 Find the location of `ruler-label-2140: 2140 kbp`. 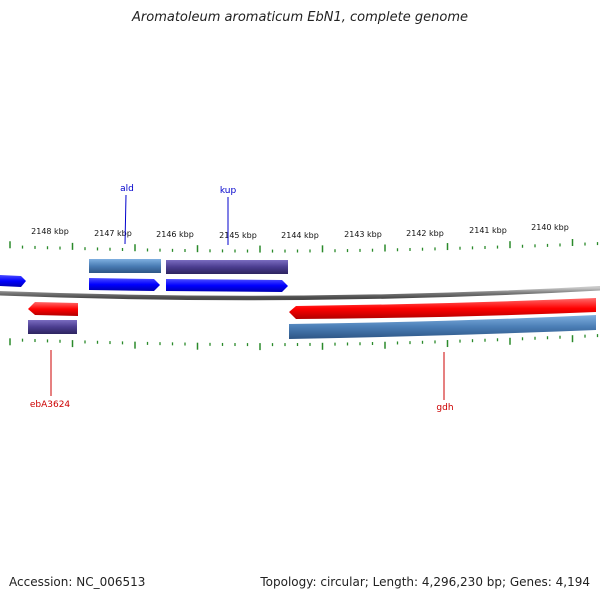

ruler-label-2140: 2140 kbp is located at coordinates (550, 227).